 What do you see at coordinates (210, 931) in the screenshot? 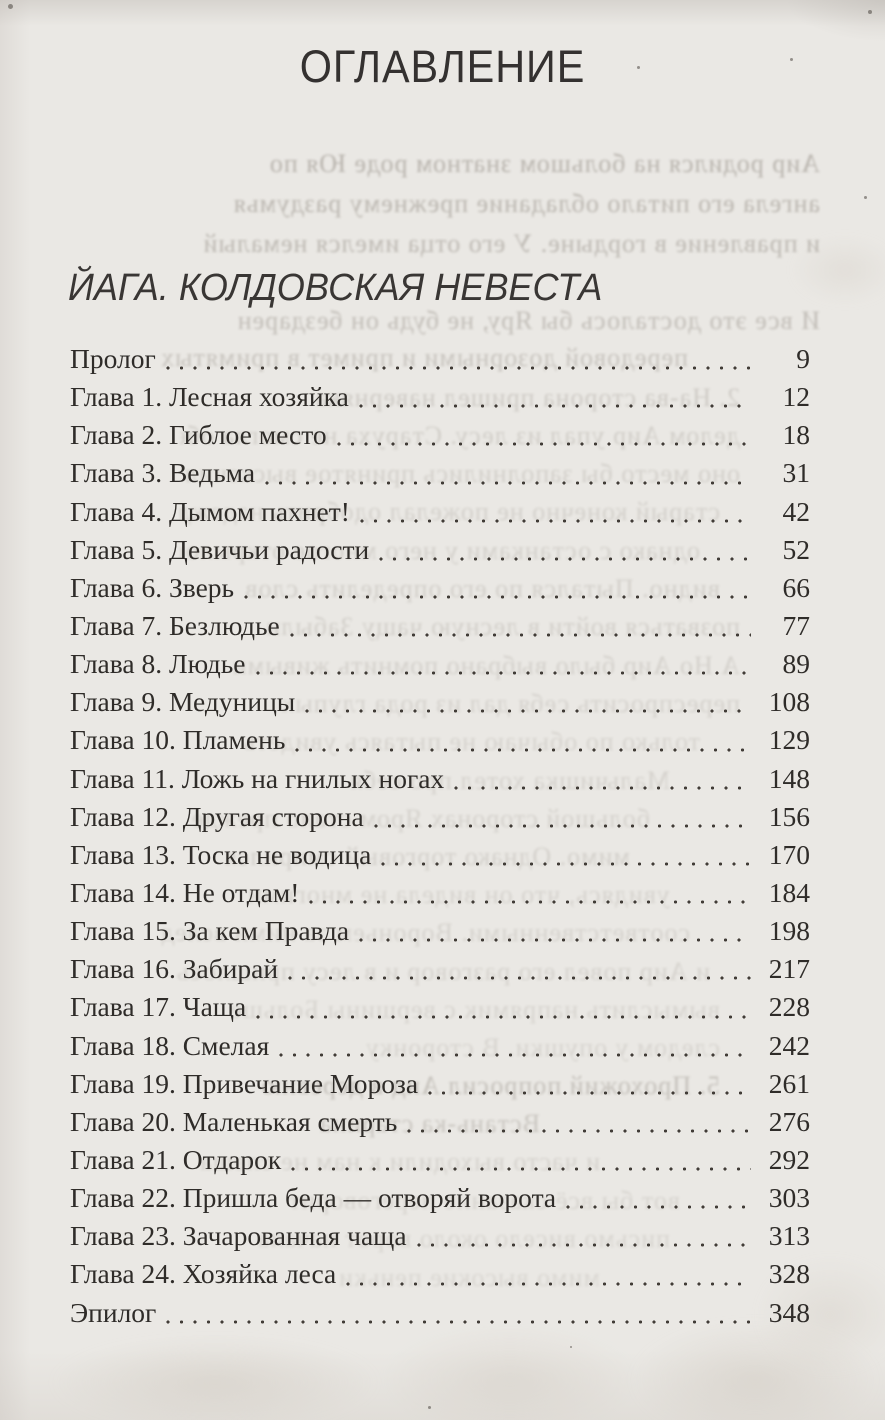
I see `toc-entry-label: Глава 15. За кем Правда` at bounding box center [210, 931].